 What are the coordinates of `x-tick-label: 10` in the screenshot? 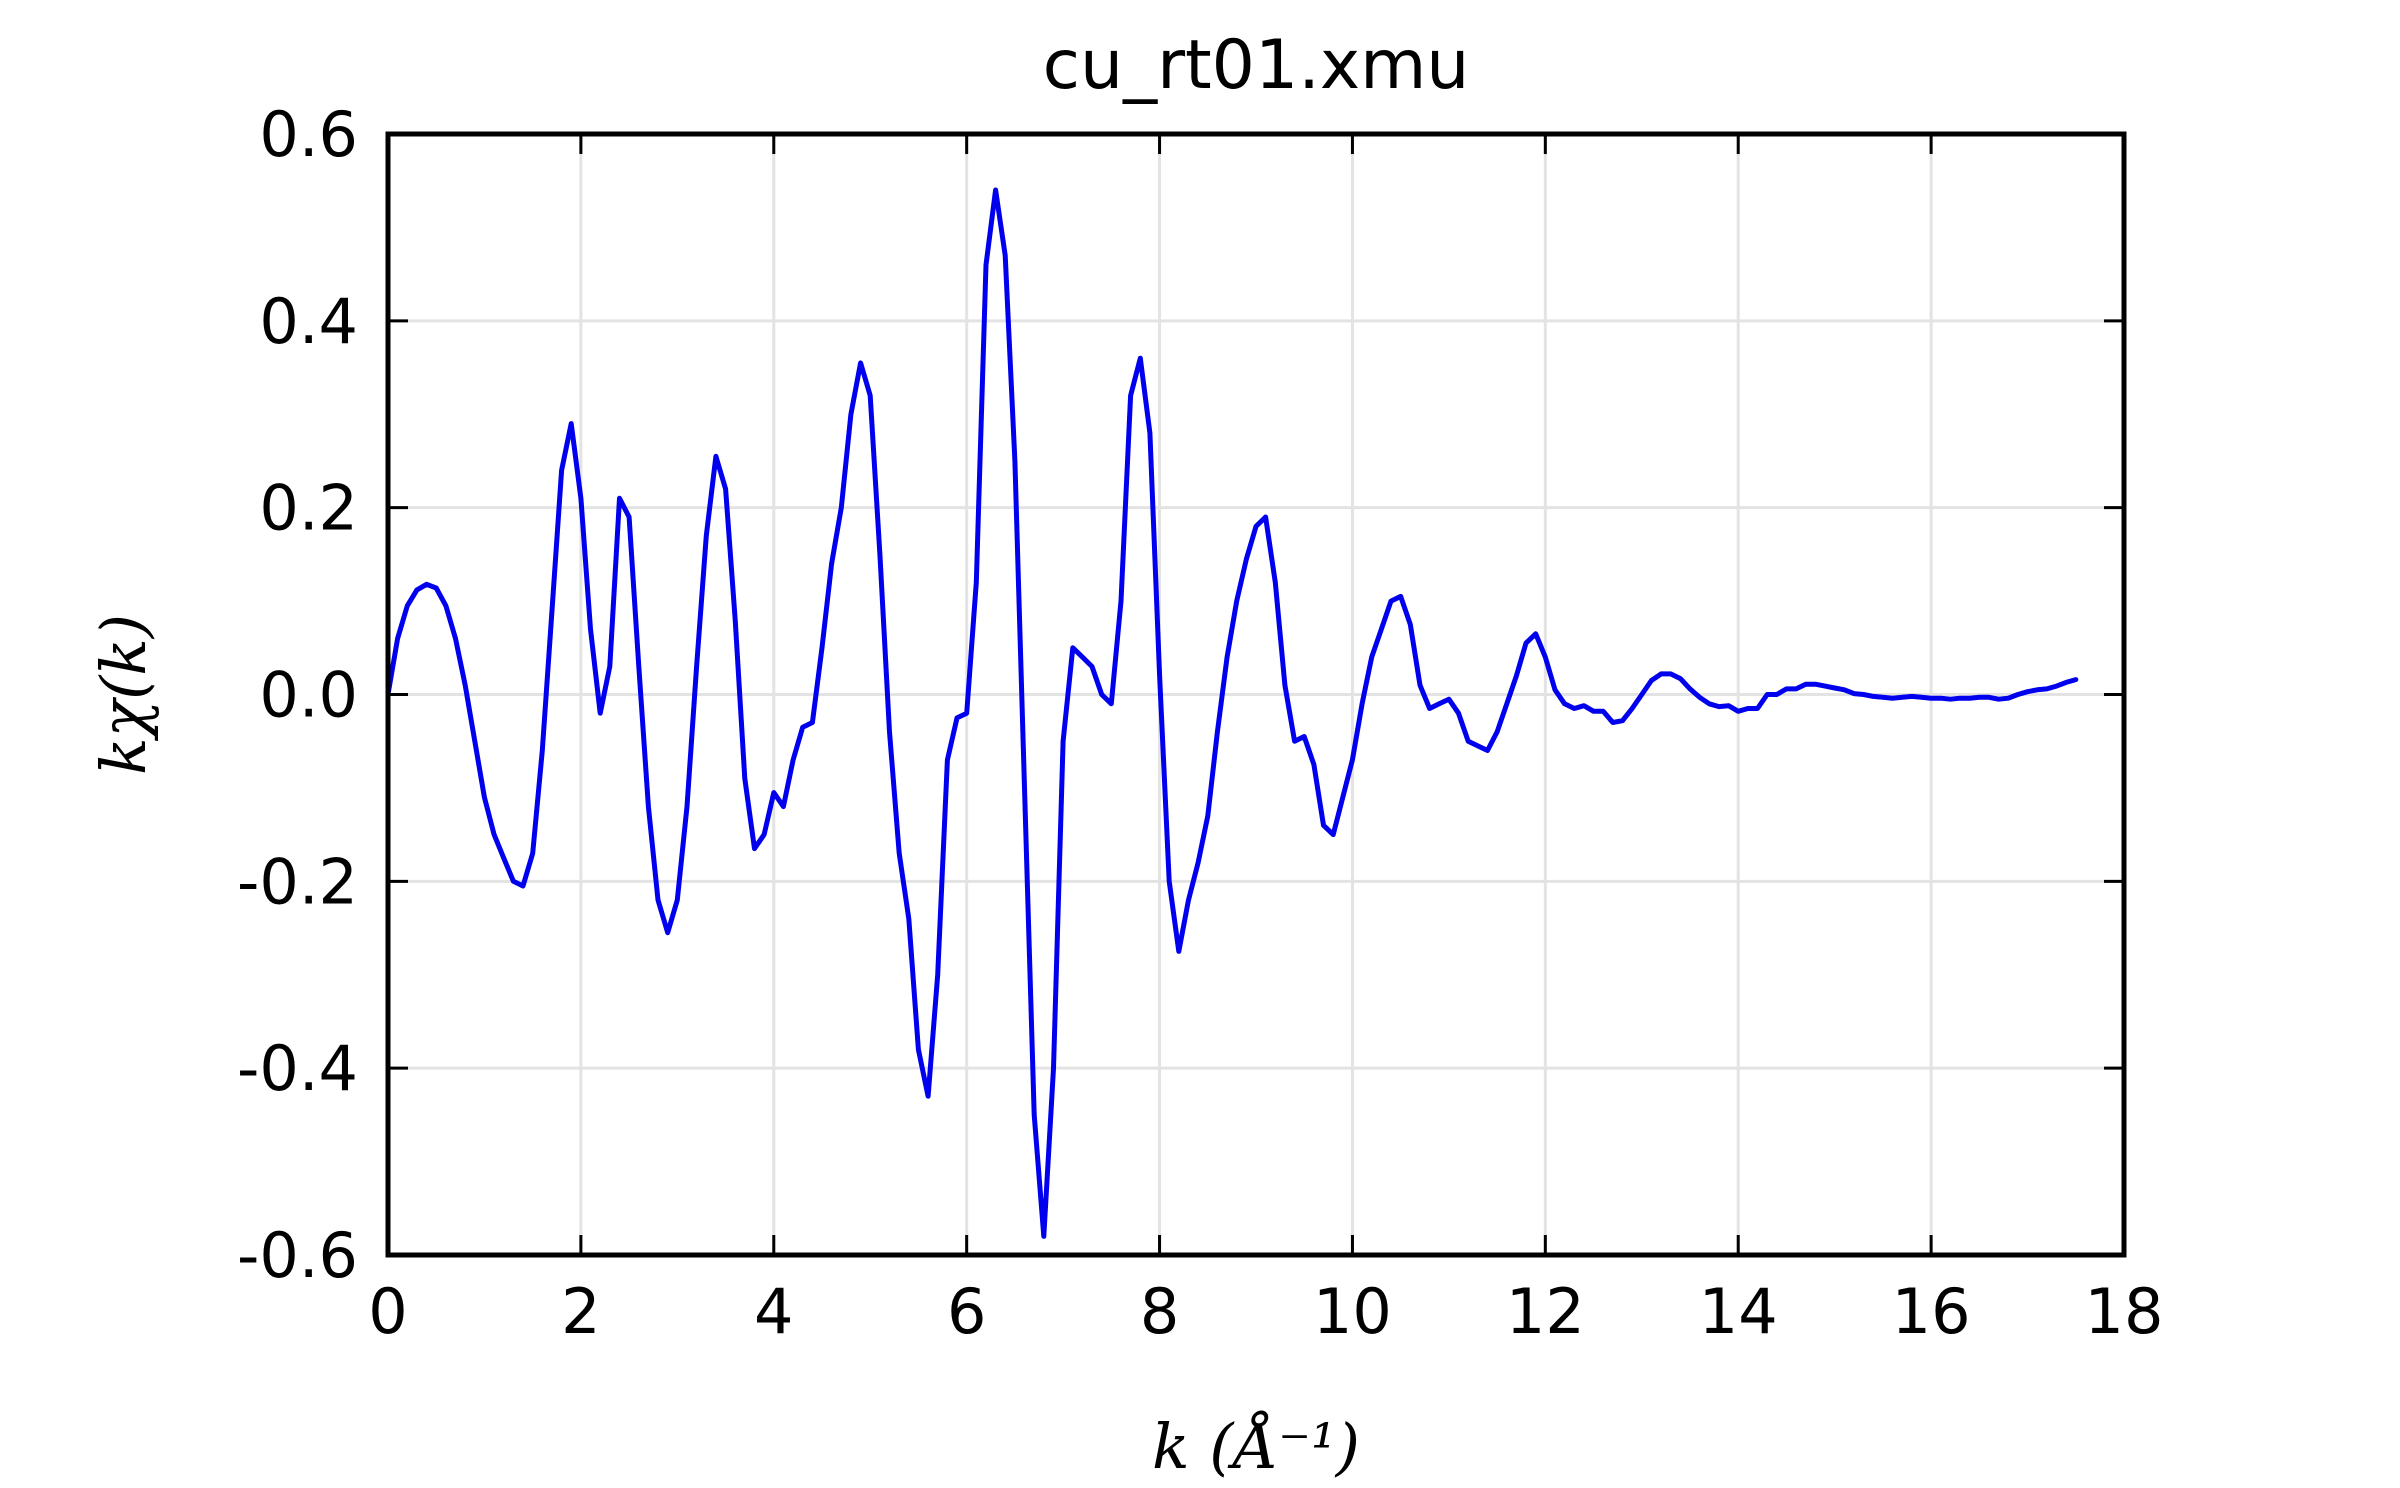 It's located at (1352, 1311).